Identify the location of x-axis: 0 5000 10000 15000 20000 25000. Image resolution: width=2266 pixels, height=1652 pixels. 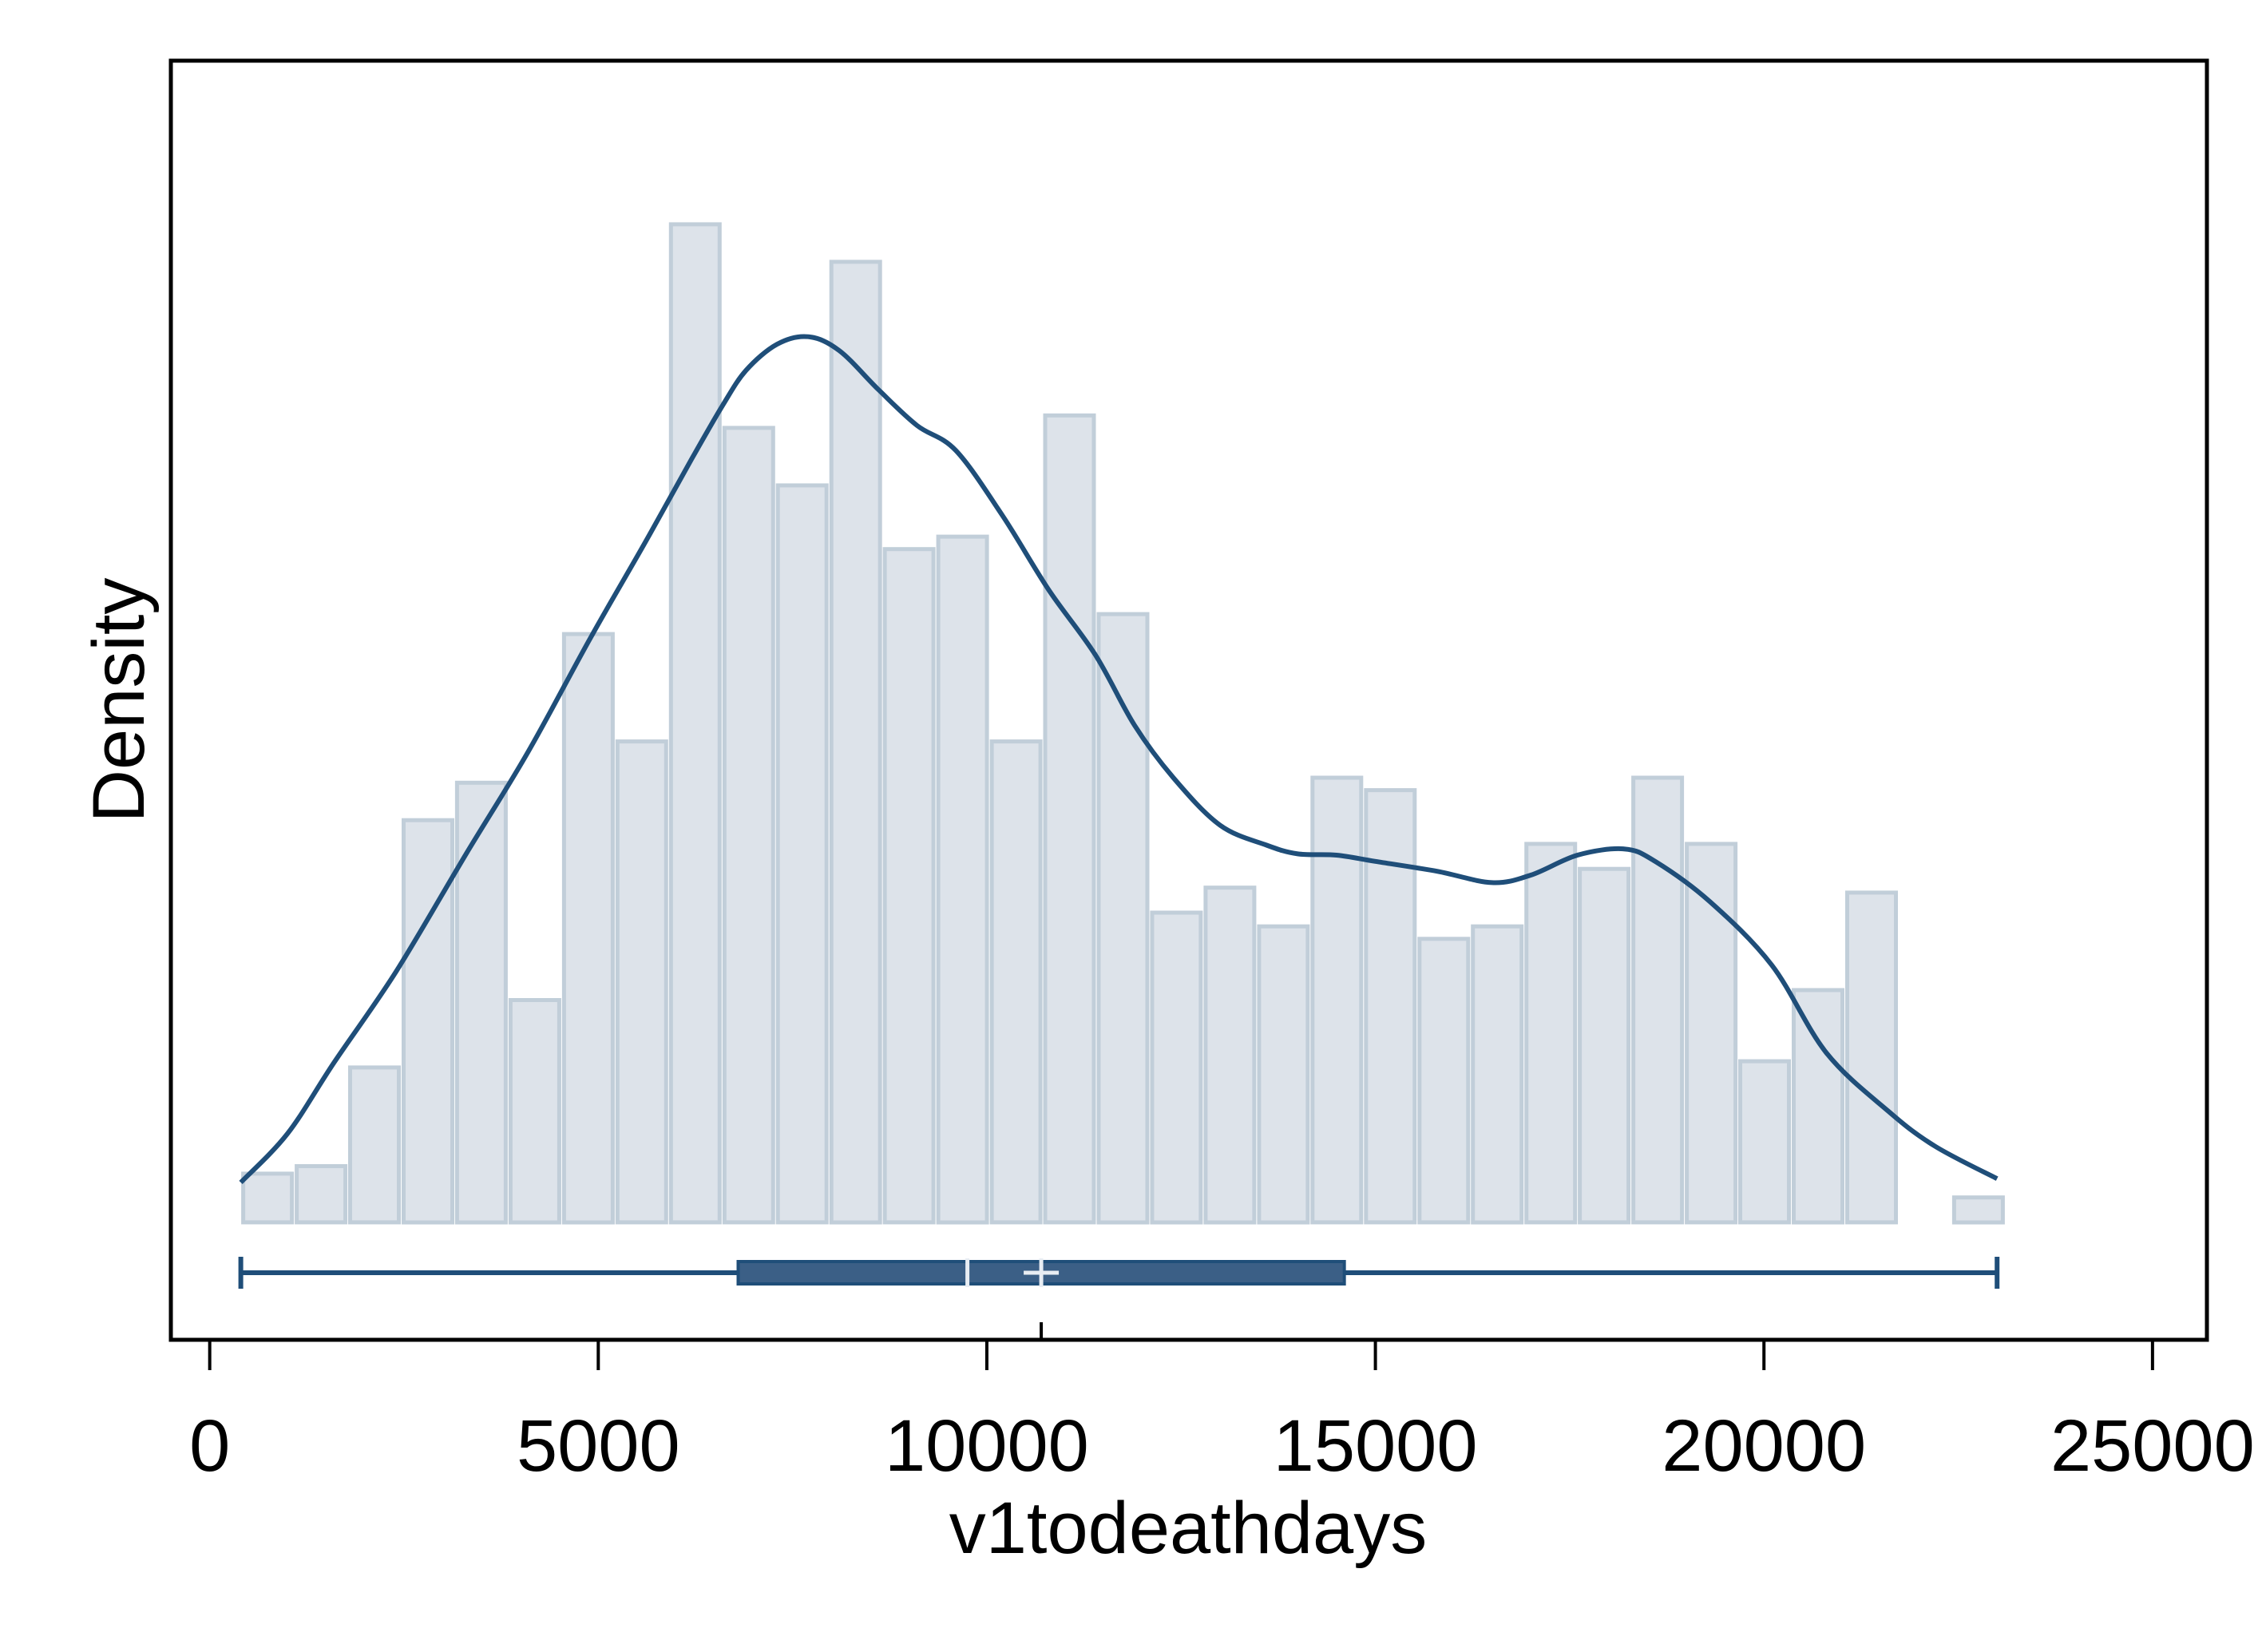
(1213, 1412).